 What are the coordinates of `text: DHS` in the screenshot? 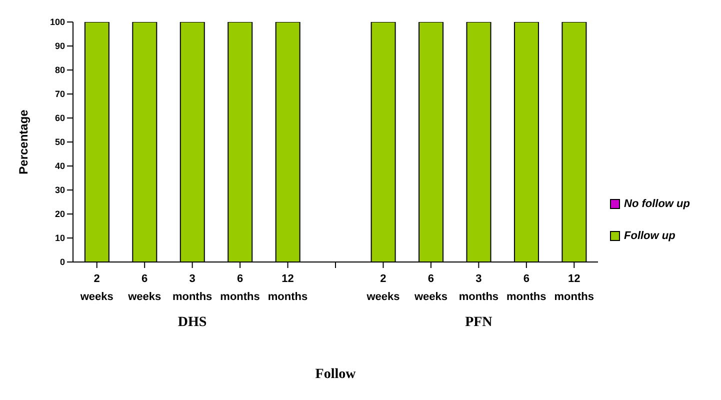 It's located at (192, 322).